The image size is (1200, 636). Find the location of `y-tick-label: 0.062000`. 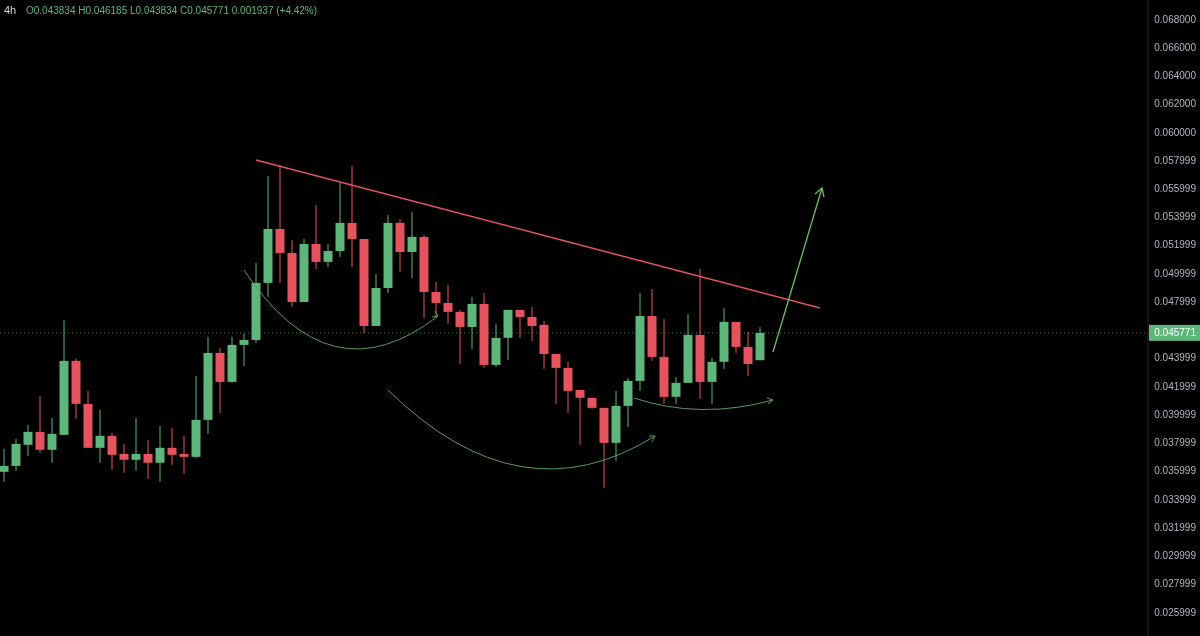

y-tick-label: 0.062000 is located at coordinates (1175, 104).